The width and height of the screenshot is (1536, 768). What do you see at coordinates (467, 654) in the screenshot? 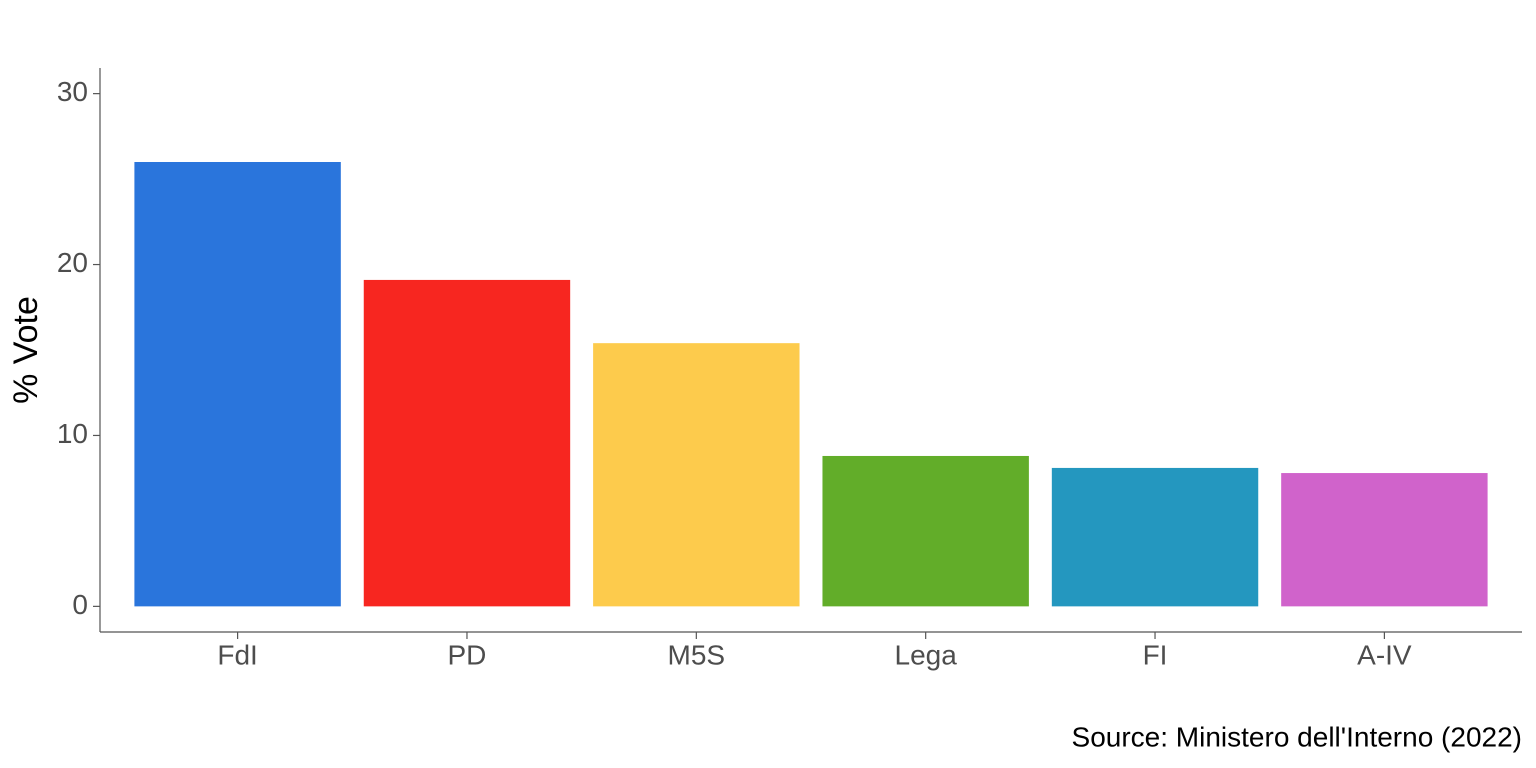
I see `x-tick-label: PD` at bounding box center [467, 654].